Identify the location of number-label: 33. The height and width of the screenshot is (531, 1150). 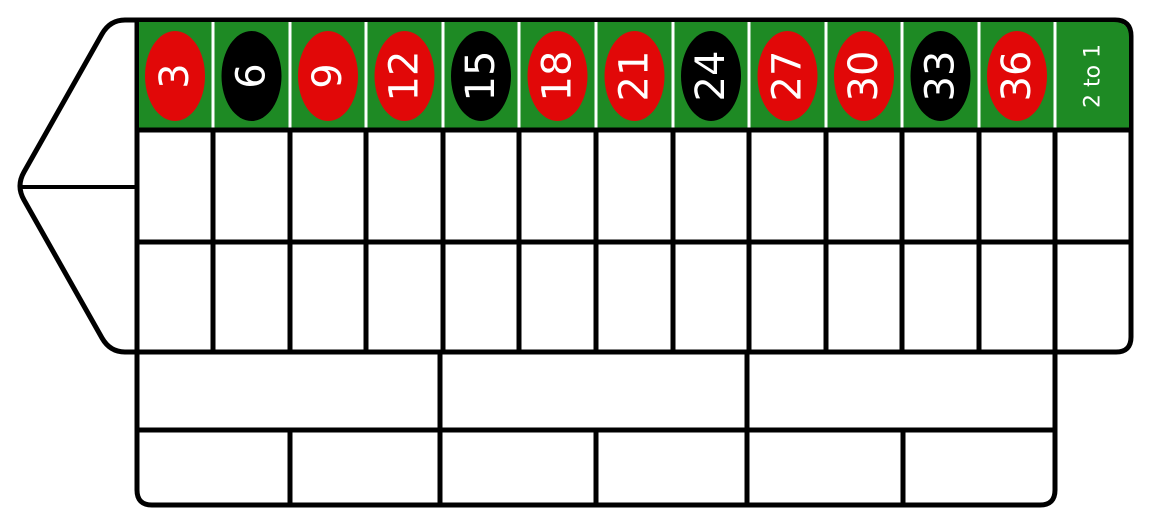
(941, 76).